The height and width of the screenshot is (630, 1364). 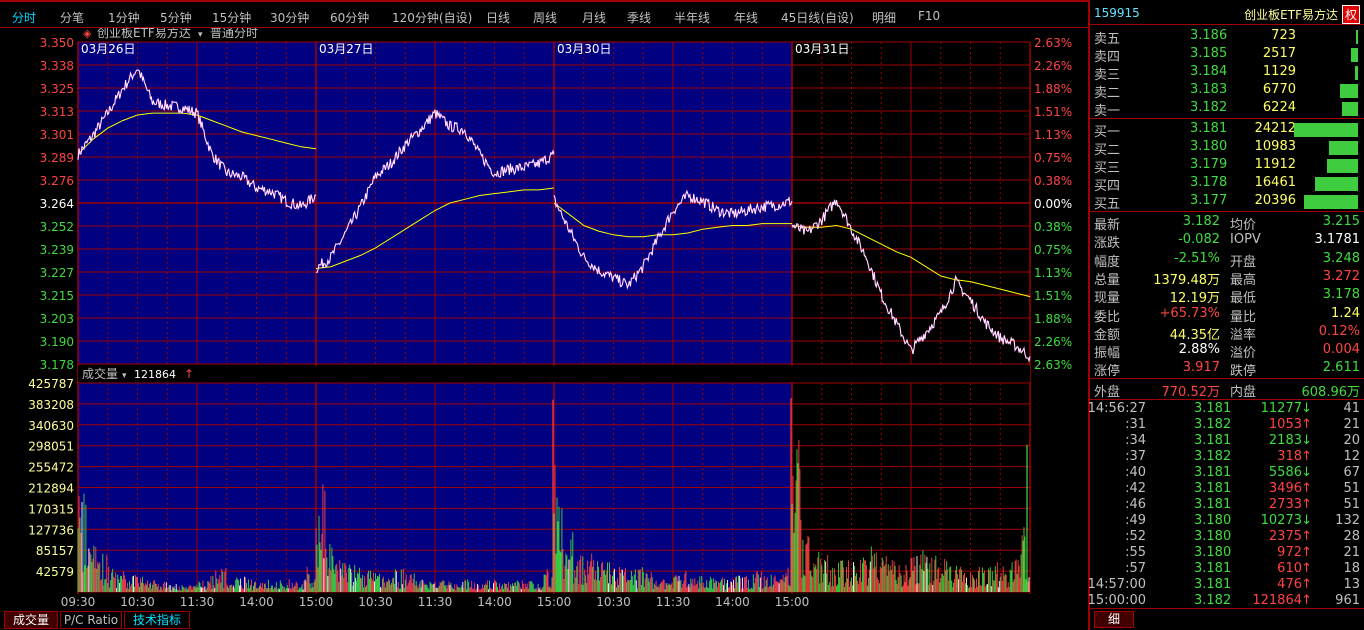 What do you see at coordinates (1345, 313) in the screenshot?
I see `stat-value: 1.24` at bounding box center [1345, 313].